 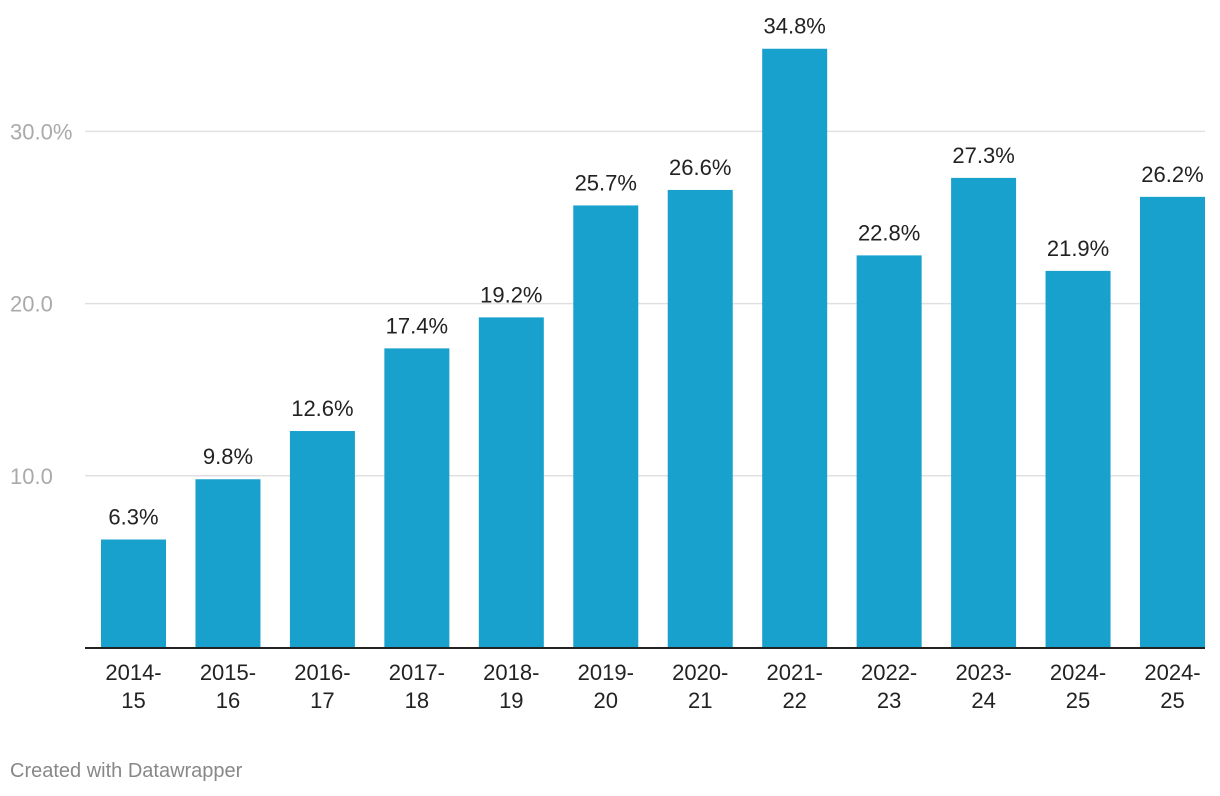 I want to click on x-tick-label: 2020-21, so click(x=700, y=686).